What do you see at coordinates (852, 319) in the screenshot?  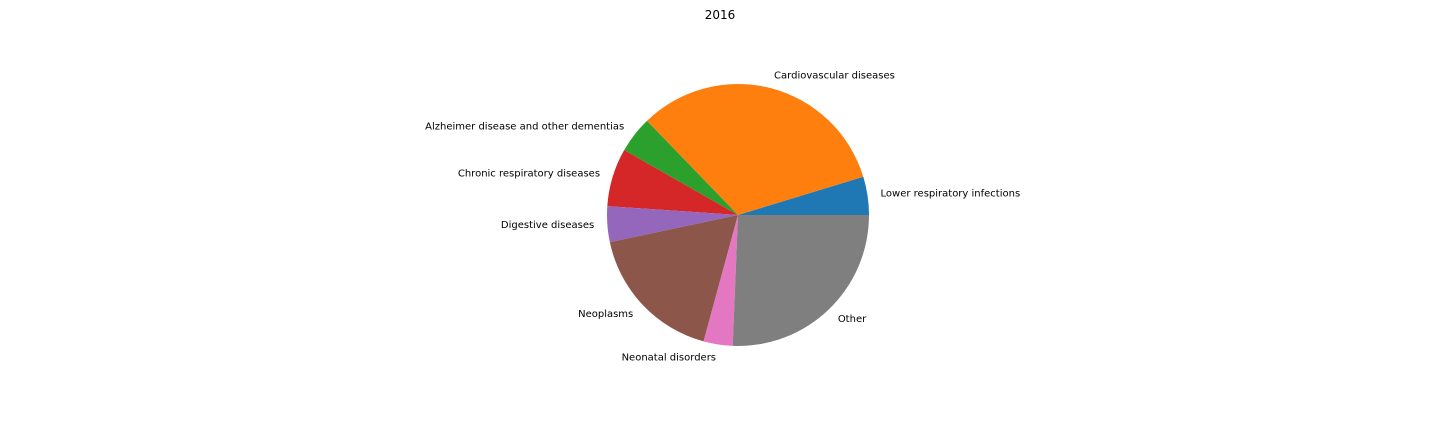 I see `pie-slice-label-7: Other` at bounding box center [852, 319].